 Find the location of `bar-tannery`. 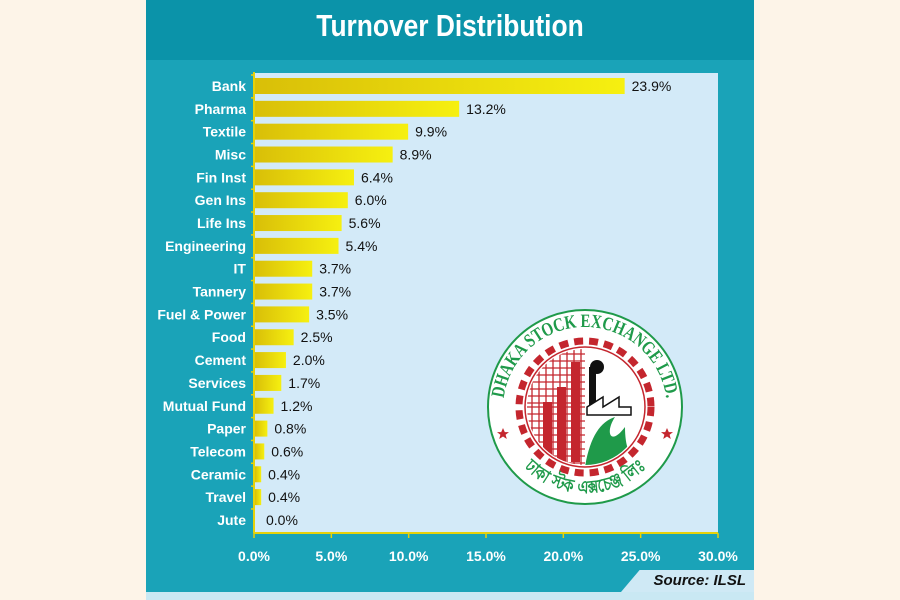

bar-tannery is located at coordinates (284, 291).